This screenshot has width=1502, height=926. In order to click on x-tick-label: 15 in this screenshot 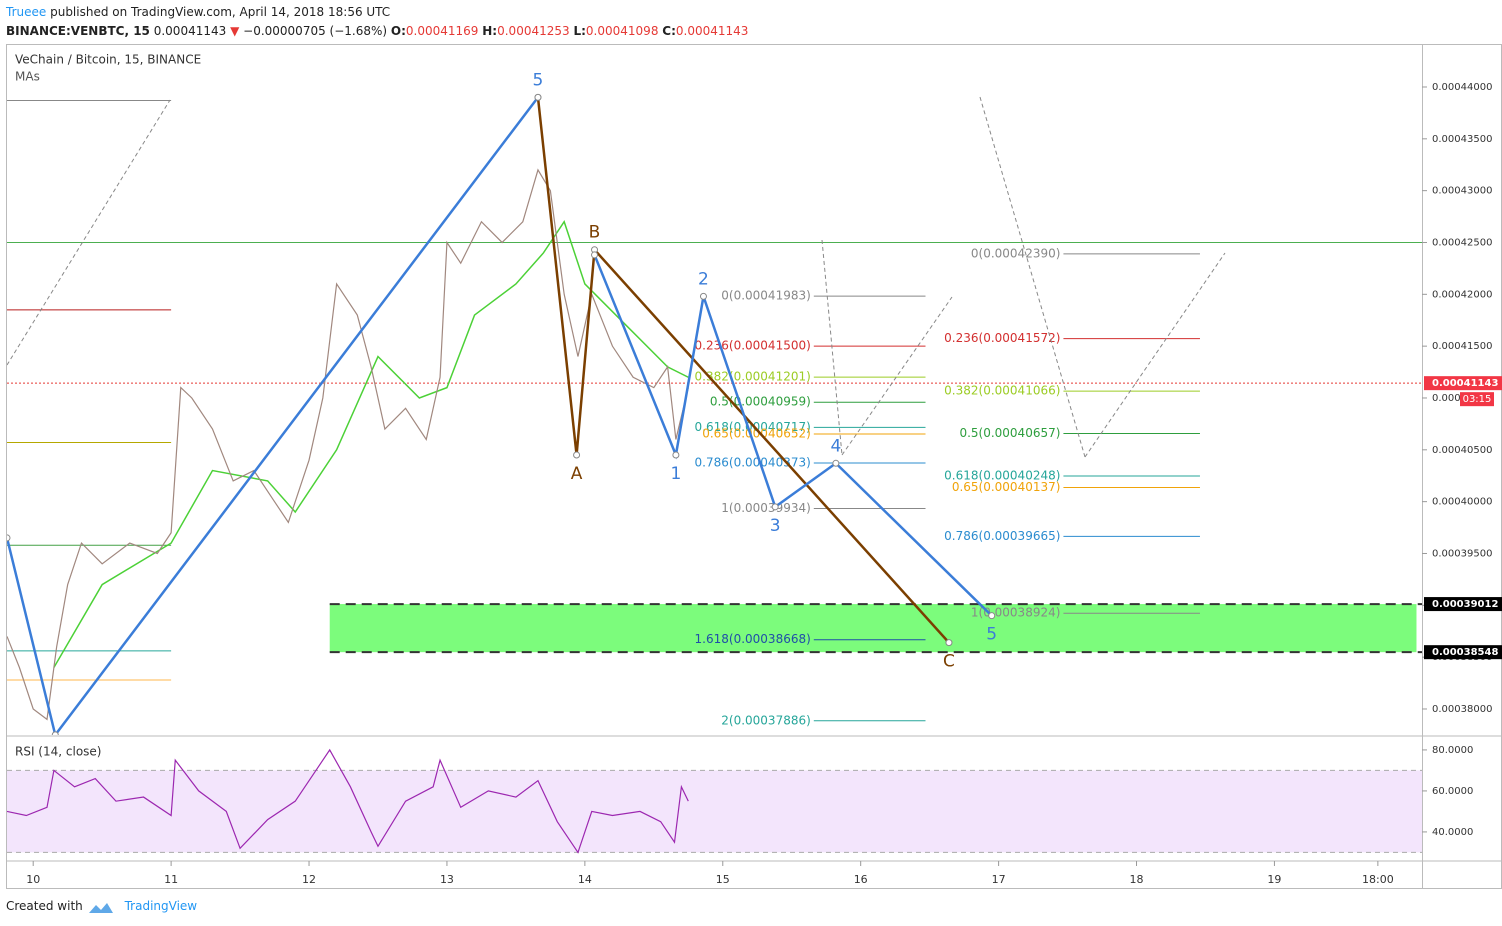, I will do `click(723, 879)`.